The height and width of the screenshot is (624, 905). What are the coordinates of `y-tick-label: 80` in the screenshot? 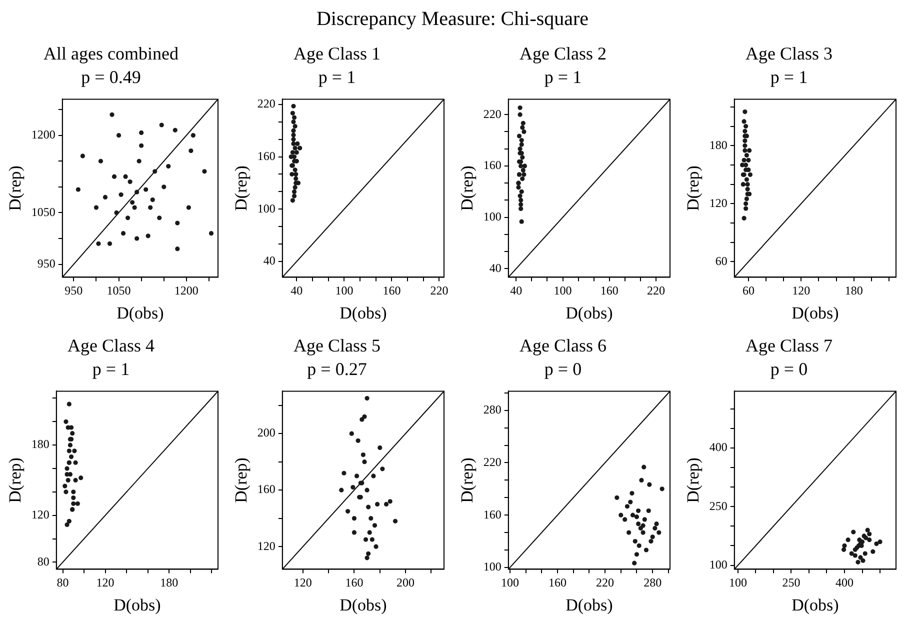 It's located at (43, 561).